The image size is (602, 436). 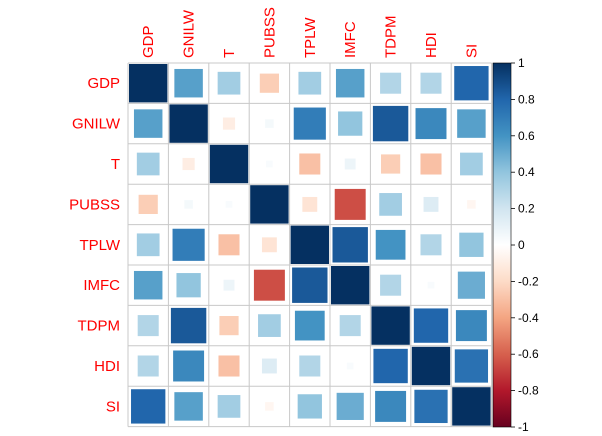 I want to click on corr-cell-hdi-t, so click(x=229, y=366).